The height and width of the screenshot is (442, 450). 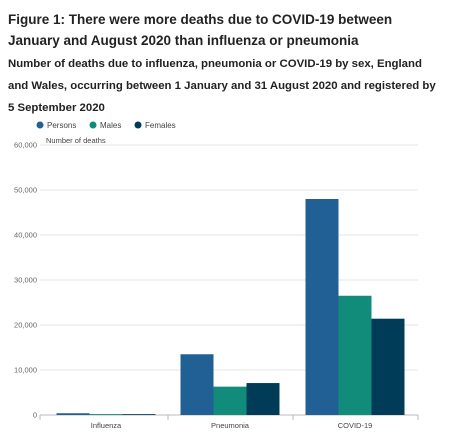 I want to click on bar-pneumonia-persons, so click(x=197, y=384).